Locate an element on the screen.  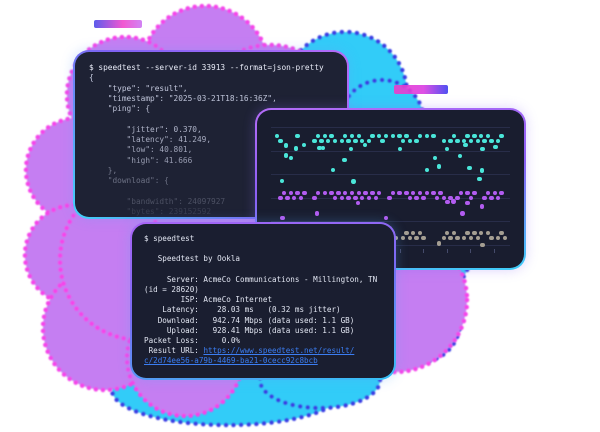
terminal-line: "type": "result", is located at coordinates (138, 88).